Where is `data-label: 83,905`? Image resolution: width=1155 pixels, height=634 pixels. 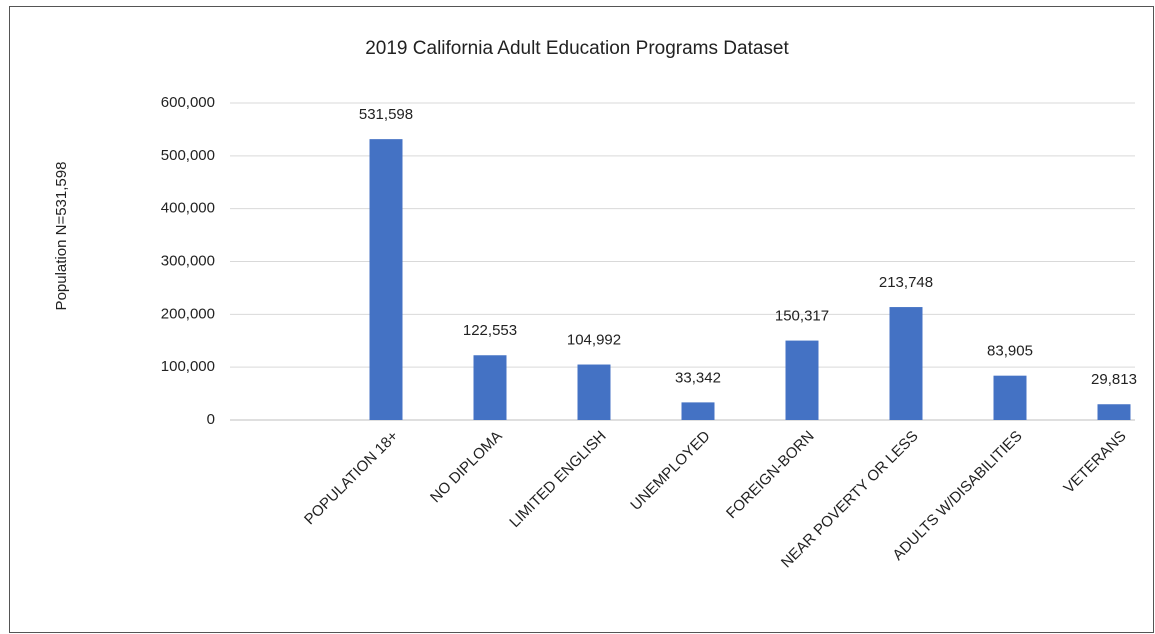
data-label: 83,905 is located at coordinates (1010, 351).